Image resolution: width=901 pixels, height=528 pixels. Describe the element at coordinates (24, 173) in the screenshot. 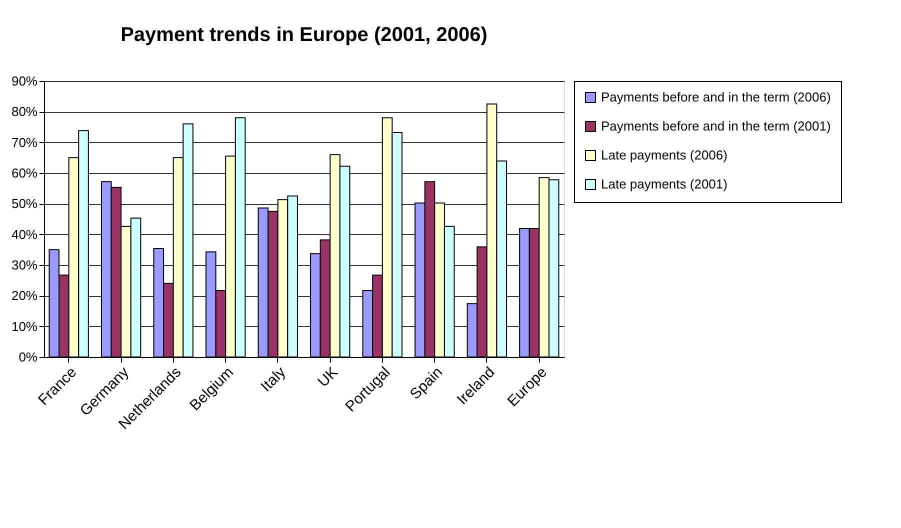

I see `y-tick-label: 60%` at that location.